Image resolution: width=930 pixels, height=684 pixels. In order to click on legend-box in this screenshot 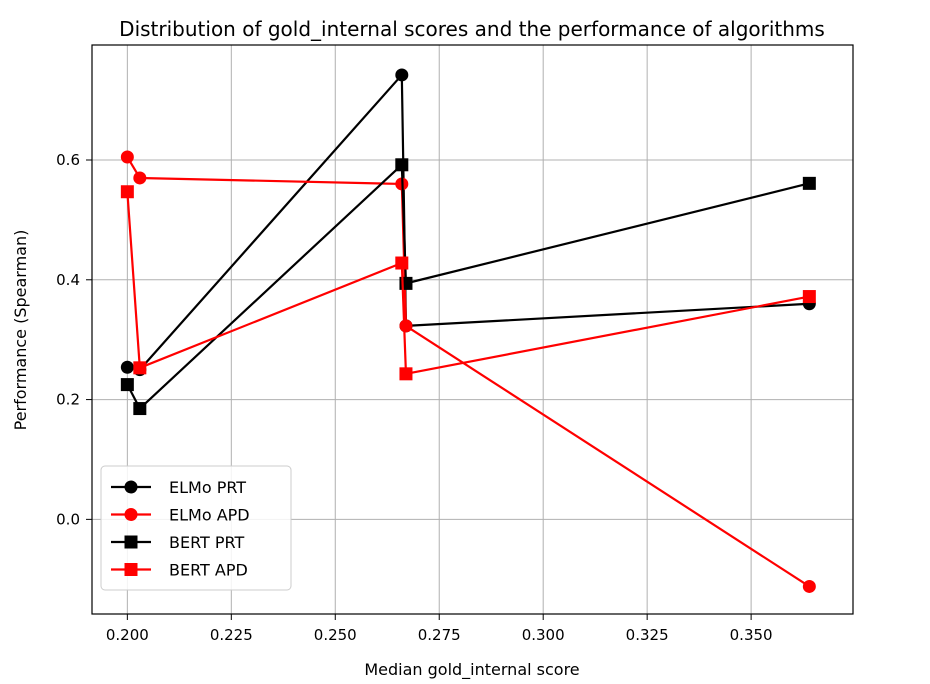, I will do `click(196, 528)`.